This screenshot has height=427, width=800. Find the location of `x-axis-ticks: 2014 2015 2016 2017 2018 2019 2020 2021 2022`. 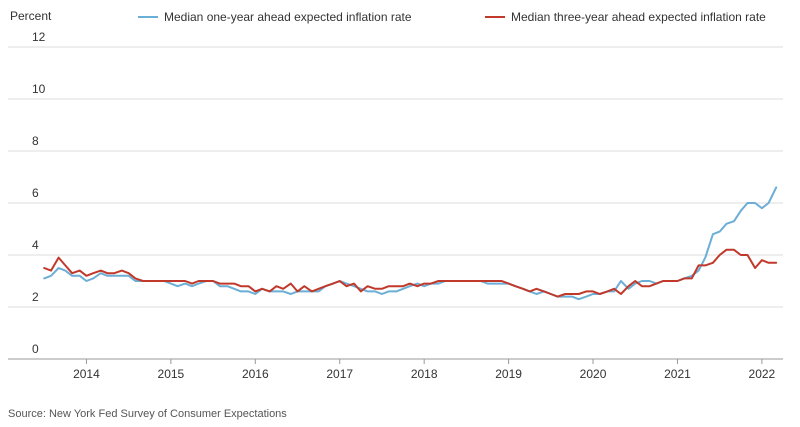

x-axis-ticks: 2014 2015 2016 2017 2018 2019 2020 2021 2022 is located at coordinates (424, 370).